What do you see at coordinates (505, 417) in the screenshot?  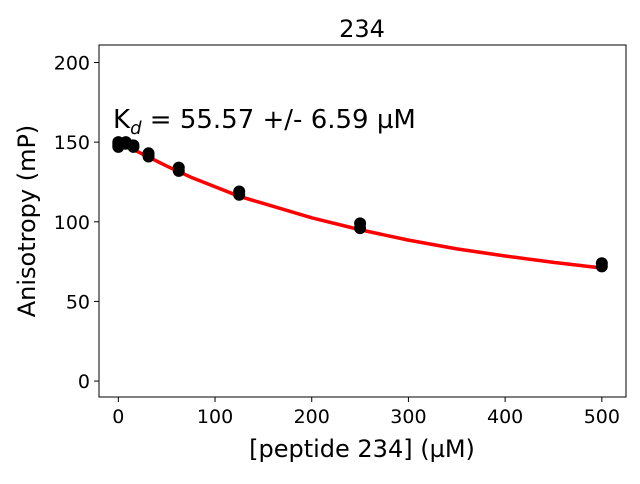 I see `x-tick-label: 400` at bounding box center [505, 417].